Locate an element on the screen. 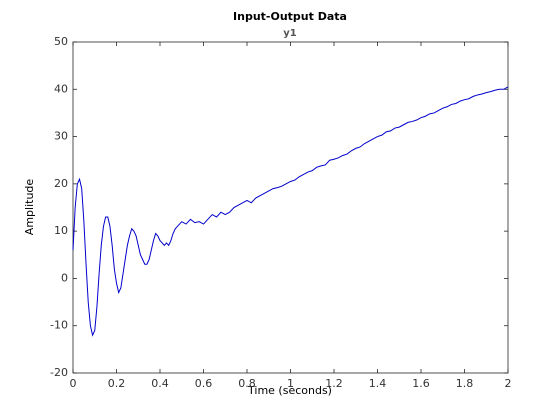  y-tick-label: 10 is located at coordinates (61, 230).